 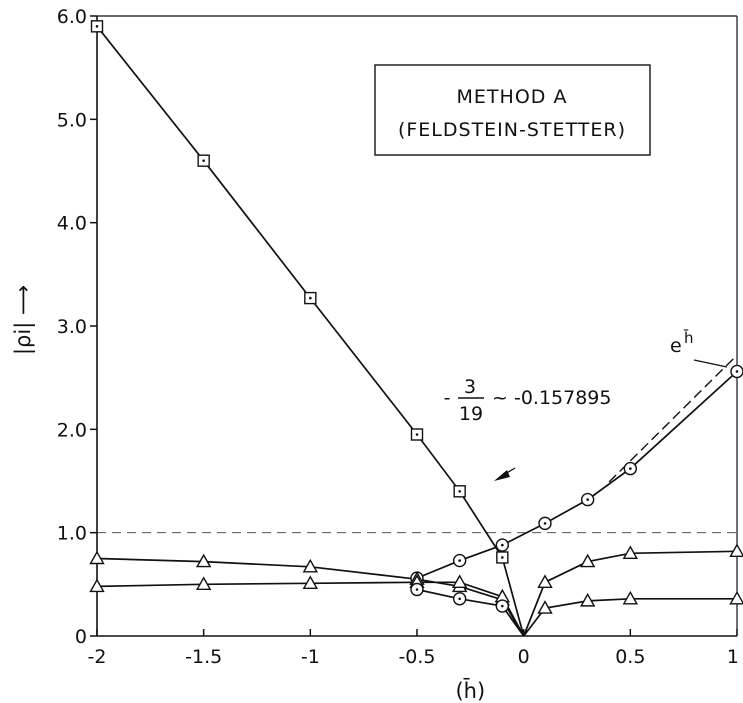 What do you see at coordinates (471, 414) in the screenshot?
I see `fraction-denominator: 19` at bounding box center [471, 414].